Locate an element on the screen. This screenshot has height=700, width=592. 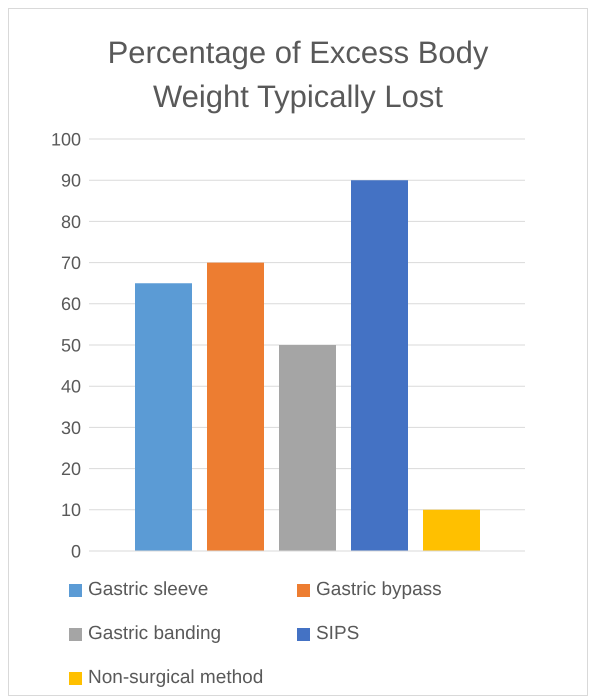
y-tick-label: 40 is located at coordinates (70, 386).